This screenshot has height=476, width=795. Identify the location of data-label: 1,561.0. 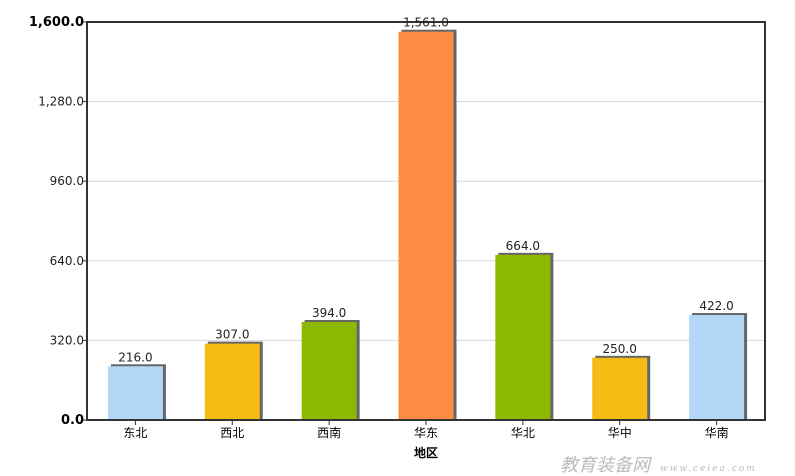
(426, 23).